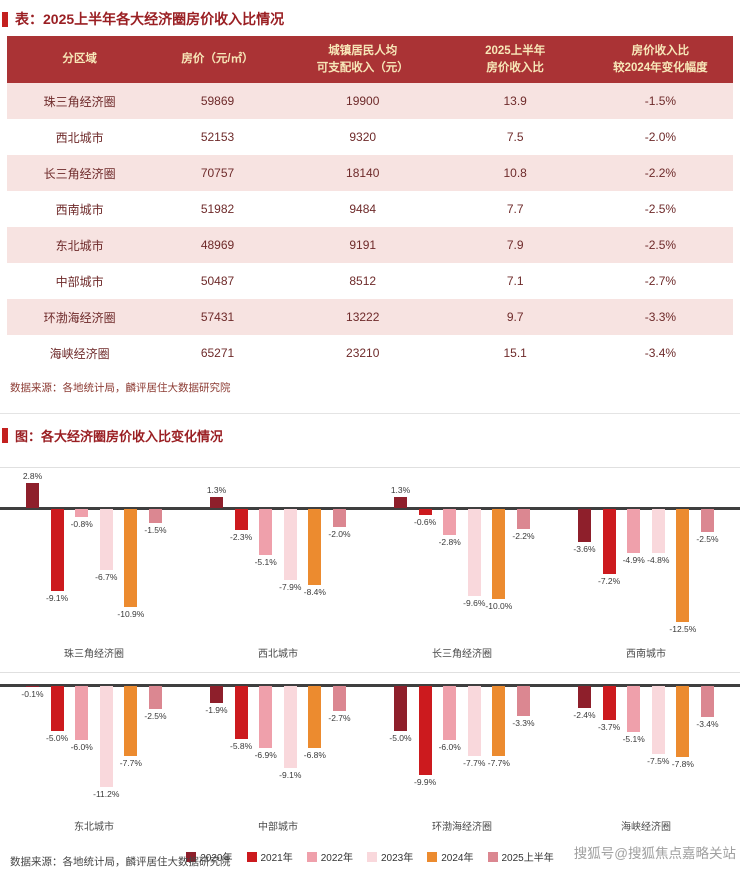  What do you see at coordinates (278, 554) in the screenshot?
I see `chart-plot: 1.3% -2.3% -5.1% -7.9% -8.4% -2.0%` at bounding box center [278, 554].